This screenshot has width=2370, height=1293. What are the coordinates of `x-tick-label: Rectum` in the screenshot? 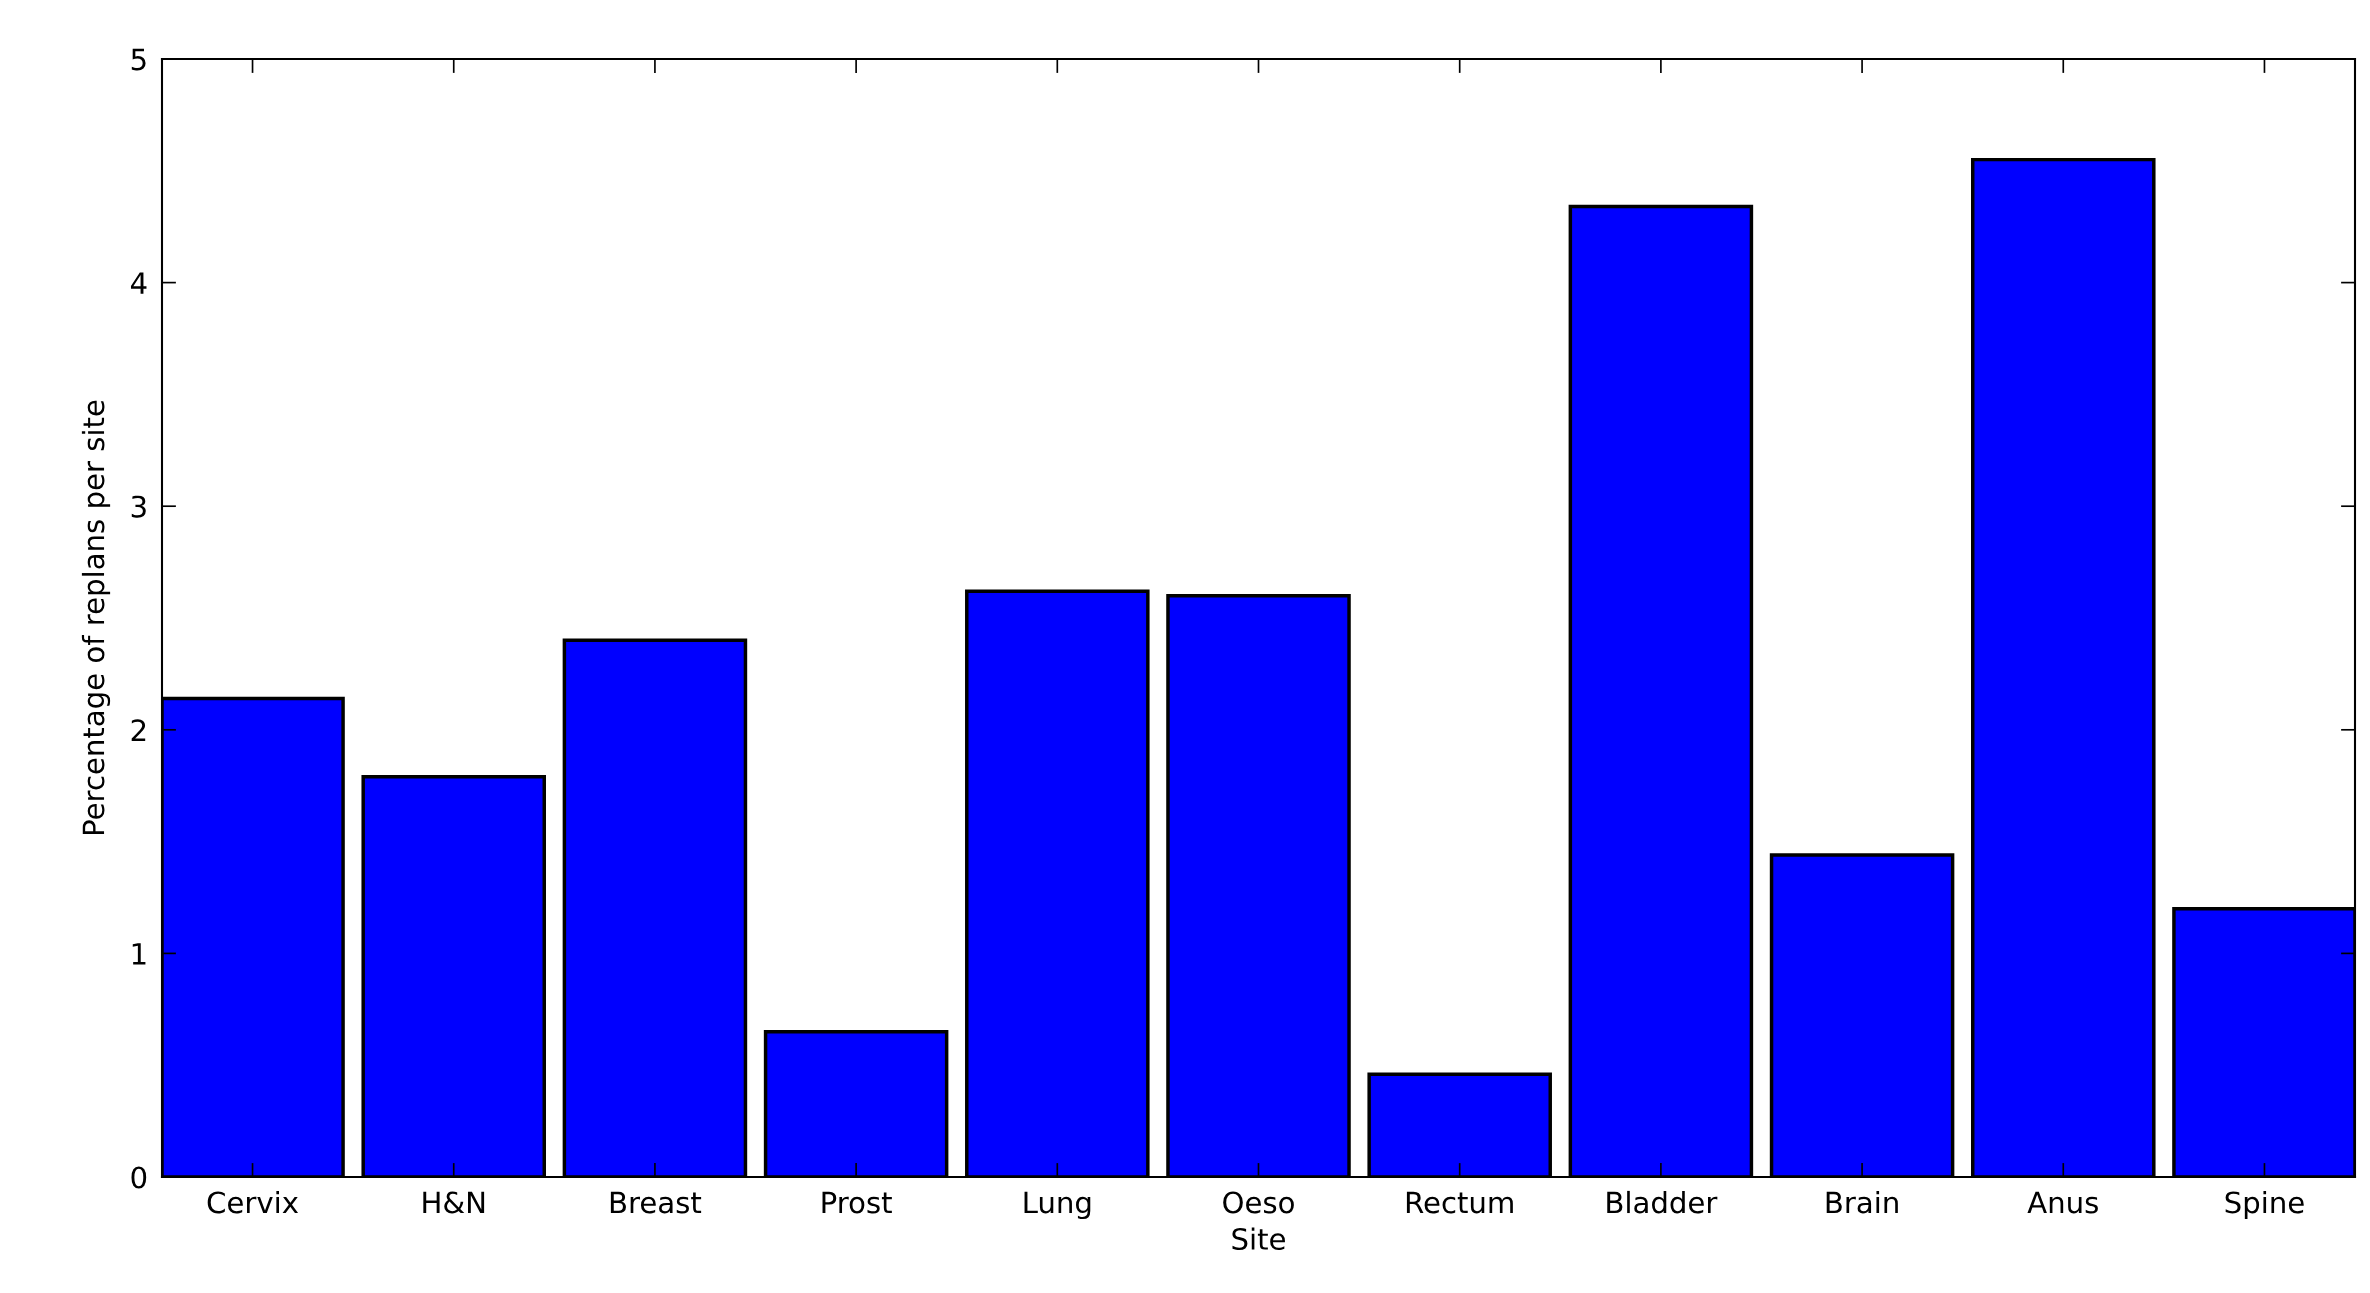 It's located at (1459, 1202).